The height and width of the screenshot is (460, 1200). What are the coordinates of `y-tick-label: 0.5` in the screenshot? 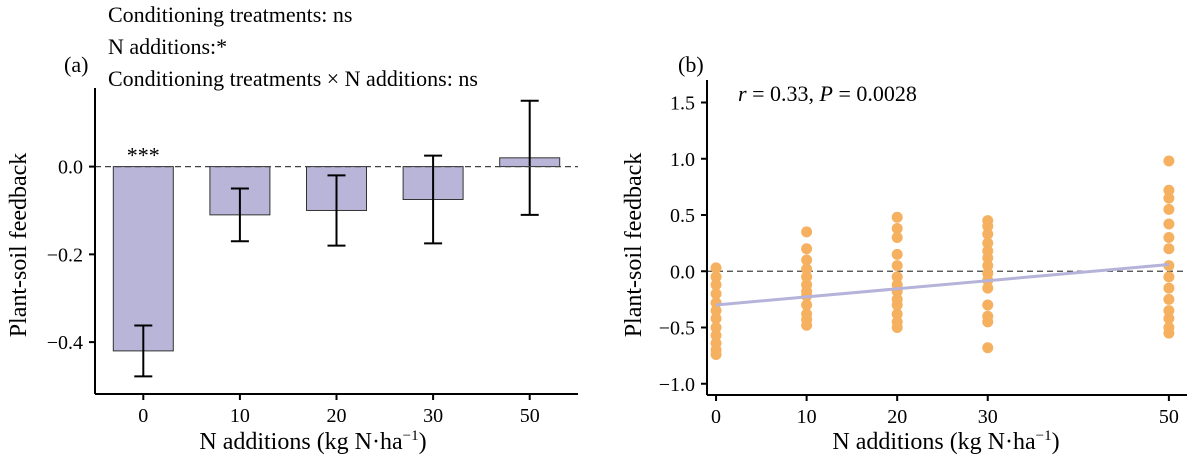 It's located at (682, 216).